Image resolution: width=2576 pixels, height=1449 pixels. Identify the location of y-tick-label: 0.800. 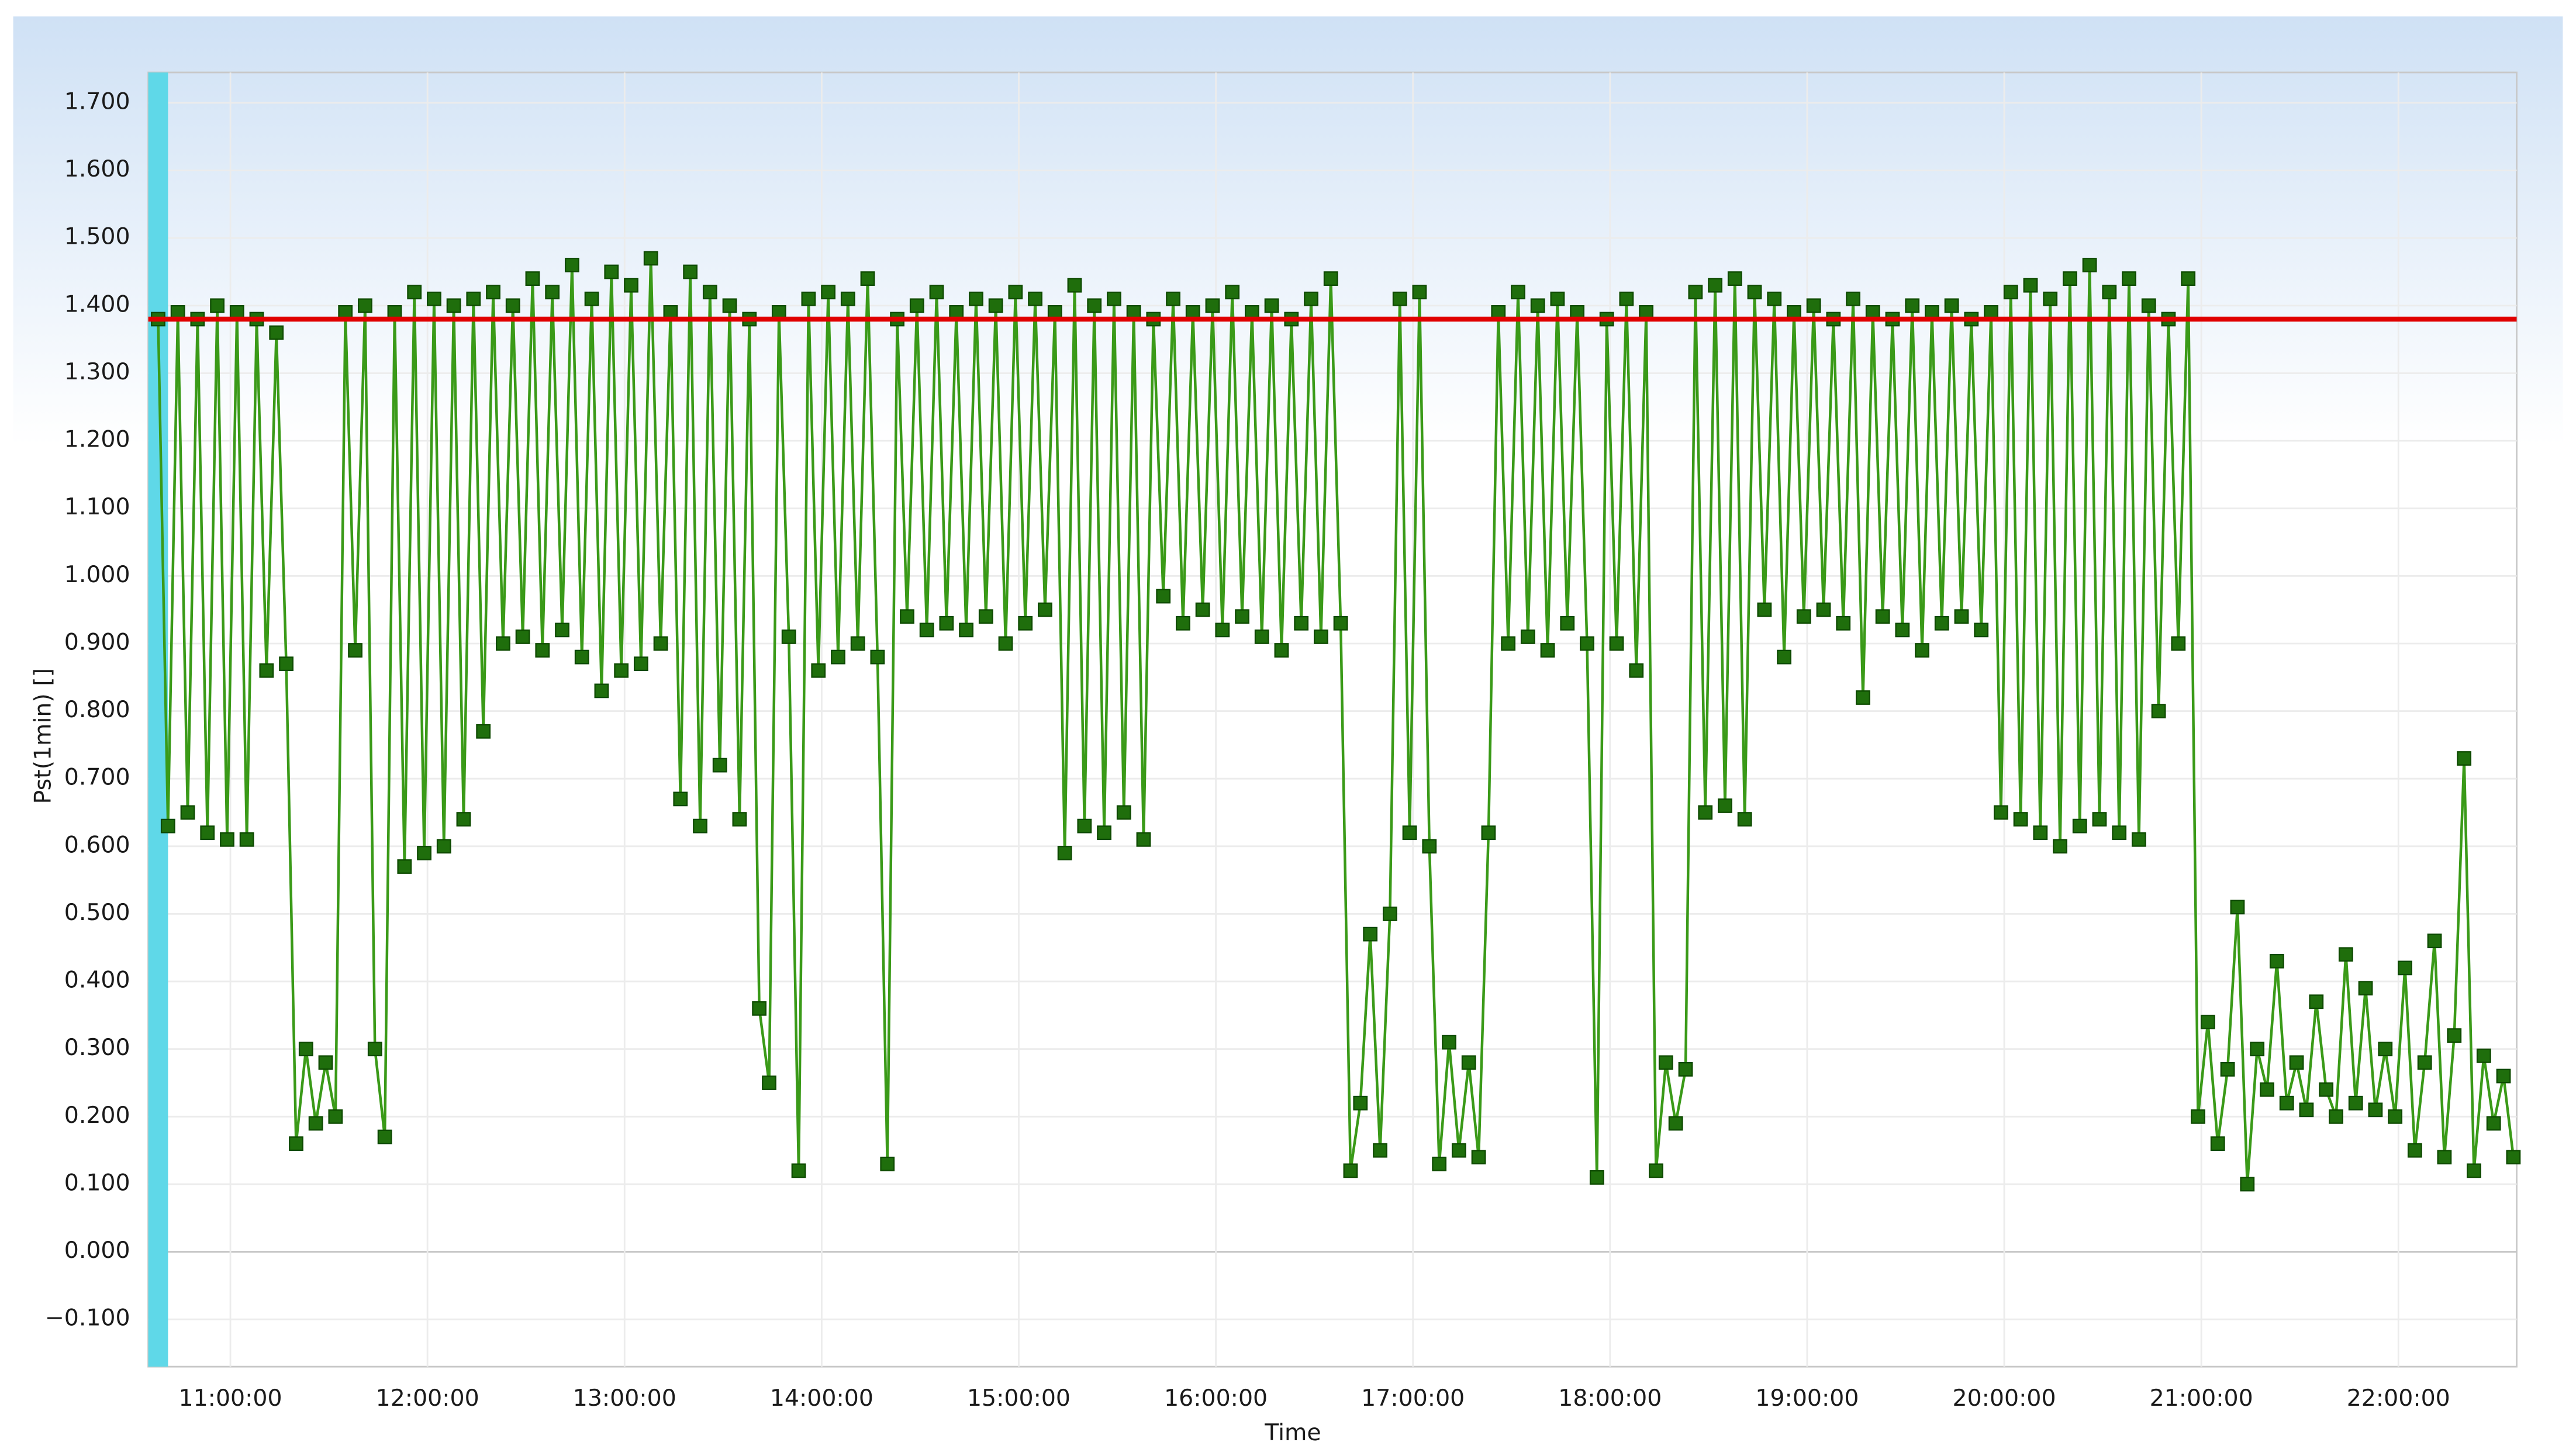
(97, 709).